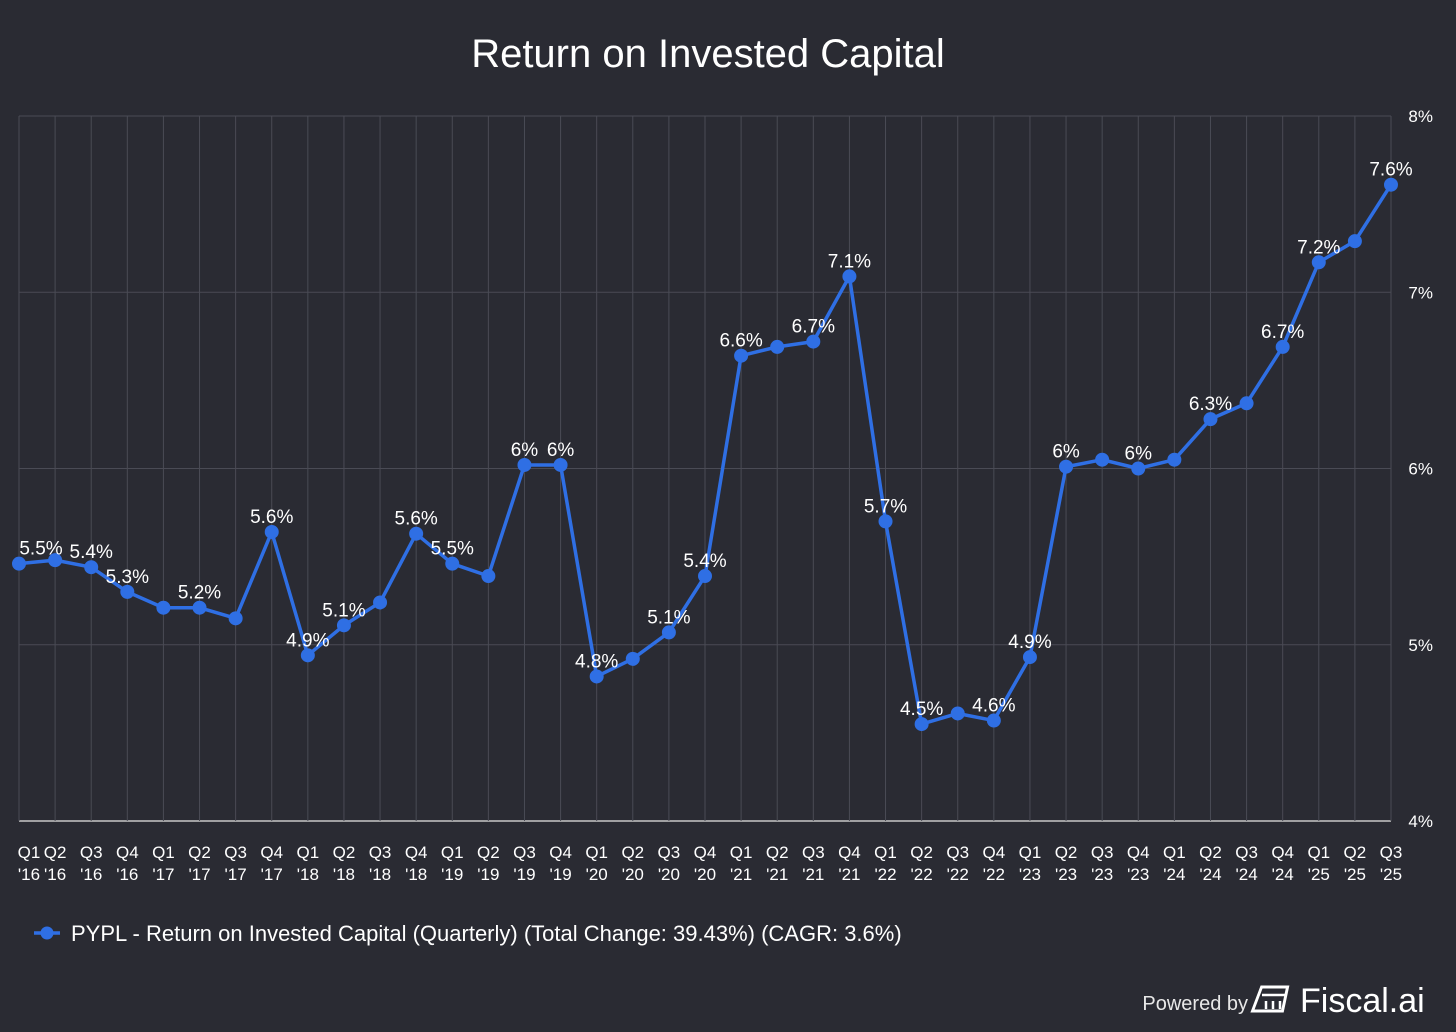 The width and height of the screenshot is (1456, 1032). Describe the element at coordinates (813, 327) in the screenshot. I see `data-label: 6.7%` at that location.